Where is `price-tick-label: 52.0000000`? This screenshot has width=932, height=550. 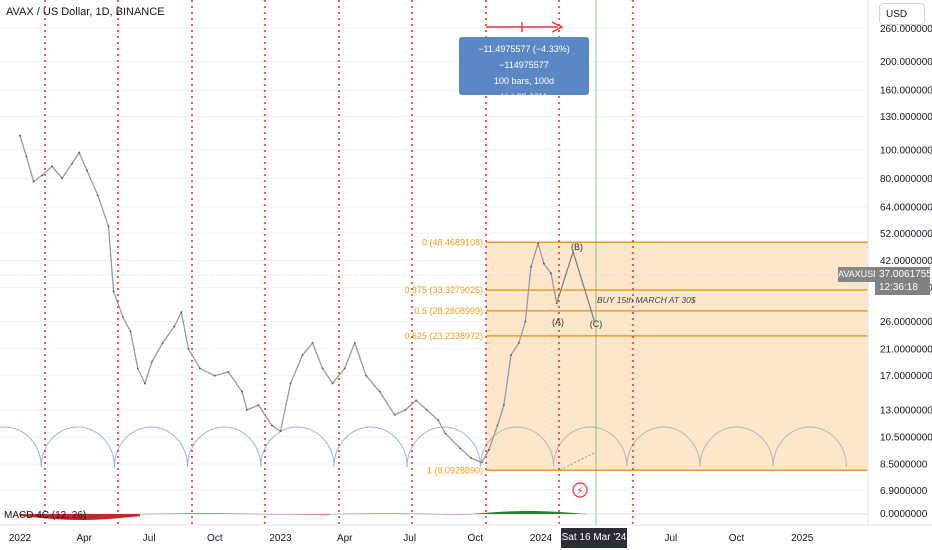
price-tick-label: 52.0000000 is located at coordinates (906, 234).